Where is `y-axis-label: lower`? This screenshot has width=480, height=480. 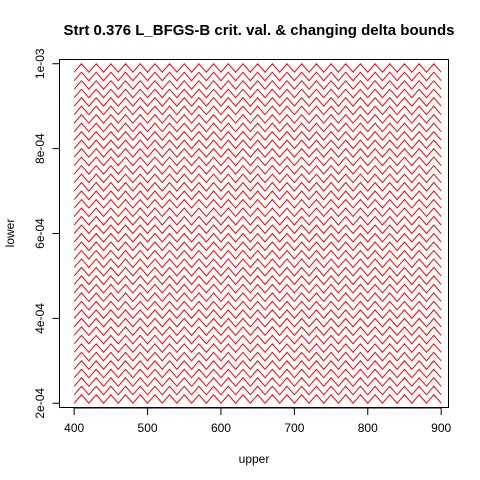 y-axis-label: lower is located at coordinates (10, 233).